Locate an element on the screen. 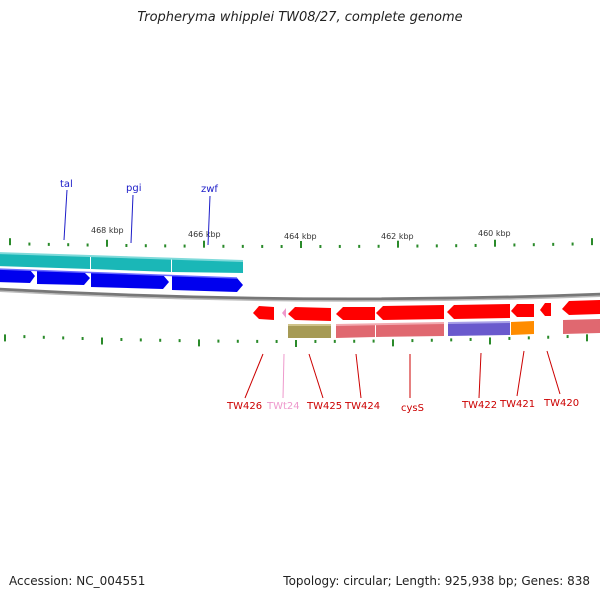 This screenshot has height=600, width=600. gene-label-TW421: TW421 is located at coordinates (517, 404).